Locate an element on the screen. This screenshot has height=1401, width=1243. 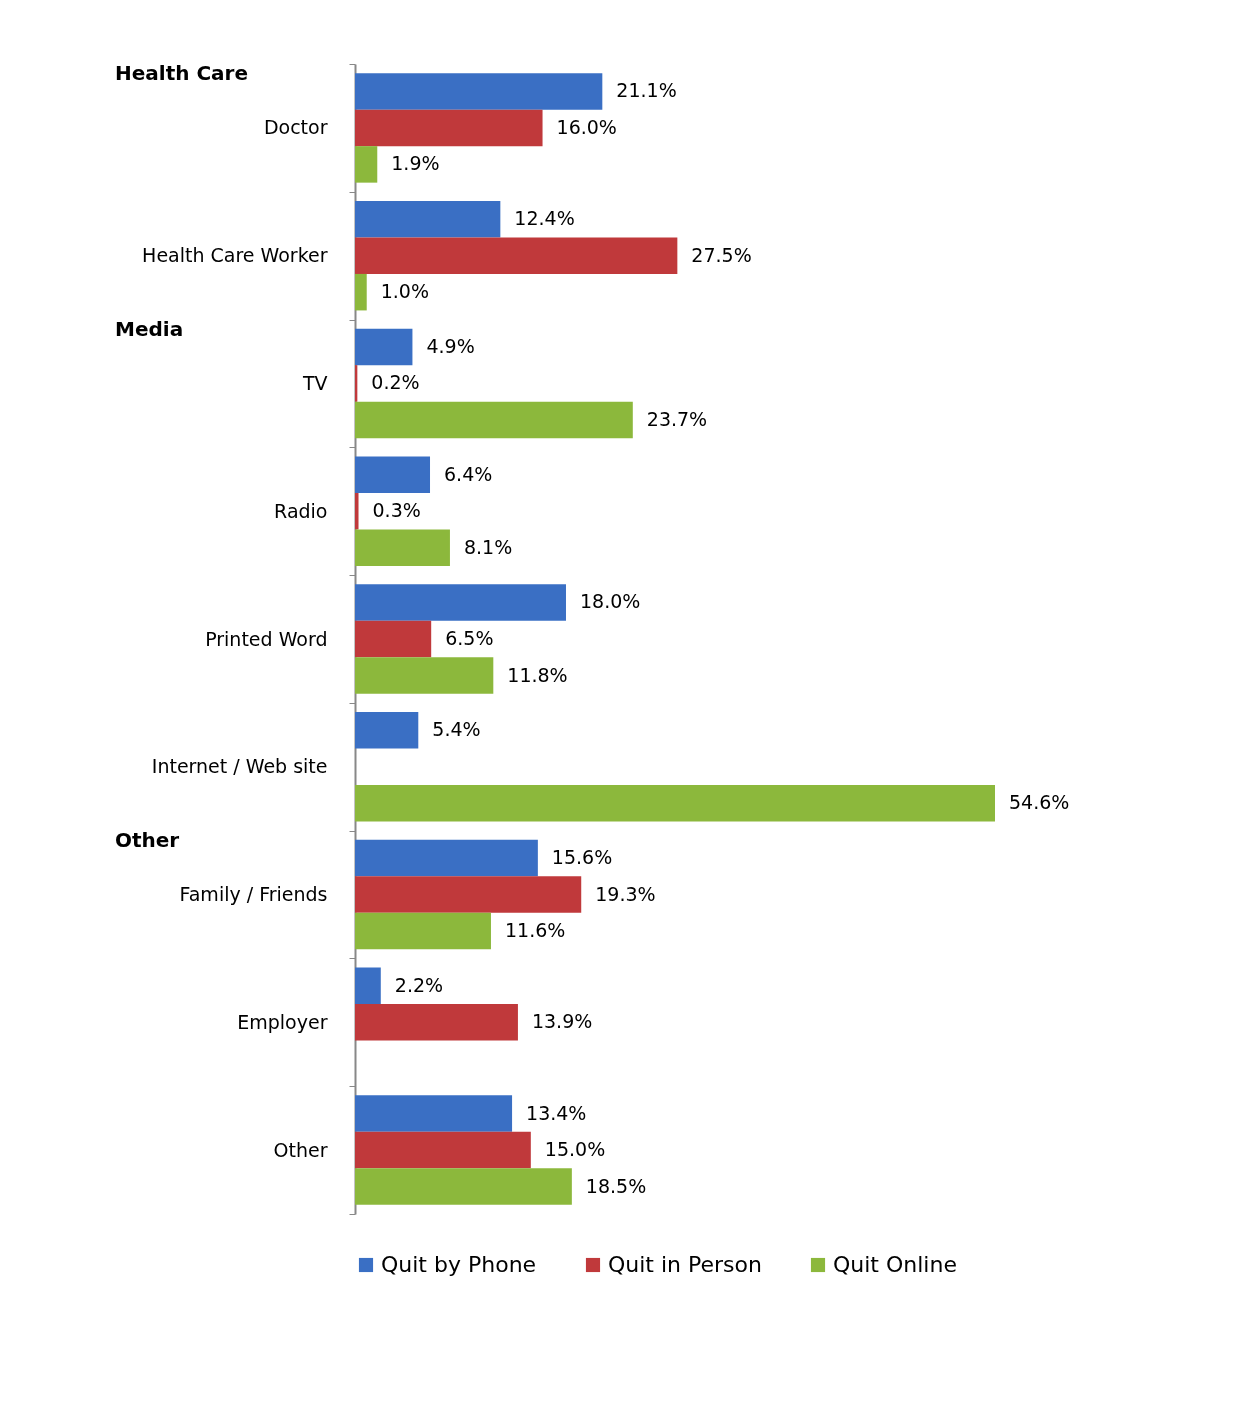
data-label: 8.1% is located at coordinates (488, 546).